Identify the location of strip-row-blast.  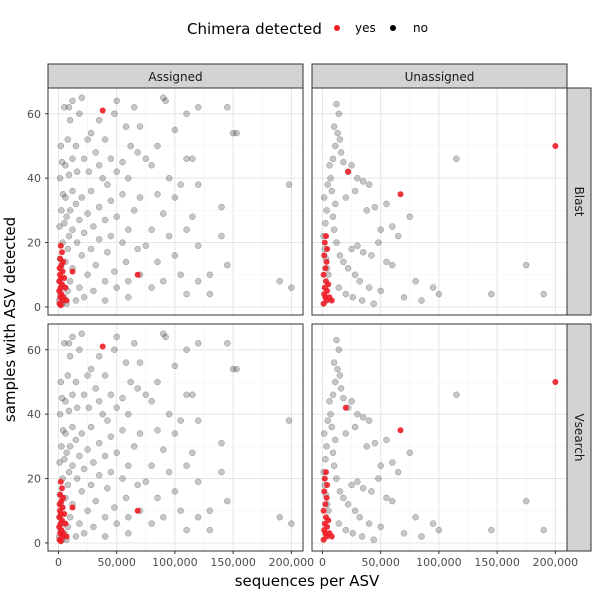
(579, 201).